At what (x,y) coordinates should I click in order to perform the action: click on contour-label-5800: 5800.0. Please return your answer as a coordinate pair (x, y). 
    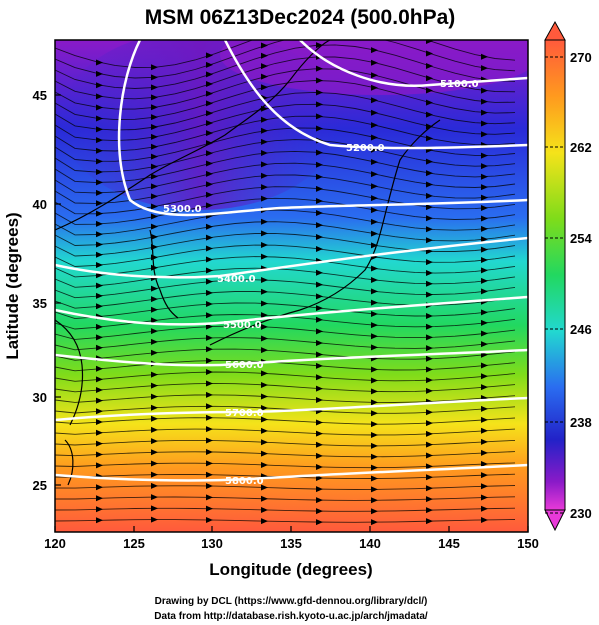
    Looking at the image, I should click on (244, 481).